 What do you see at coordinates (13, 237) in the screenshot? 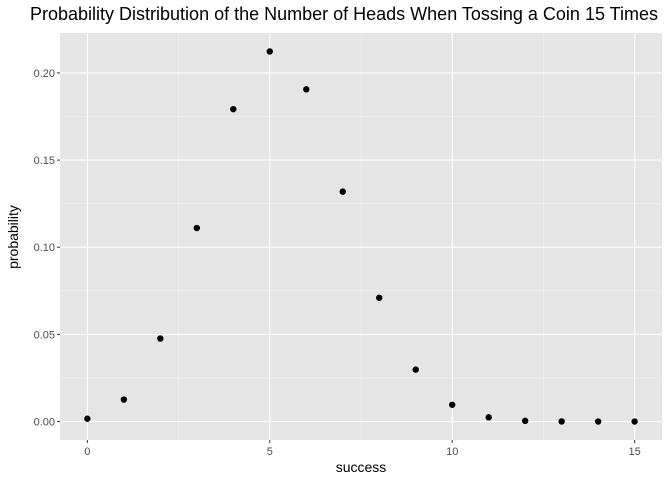
I see `y-axis-label: probability` at bounding box center [13, 237].